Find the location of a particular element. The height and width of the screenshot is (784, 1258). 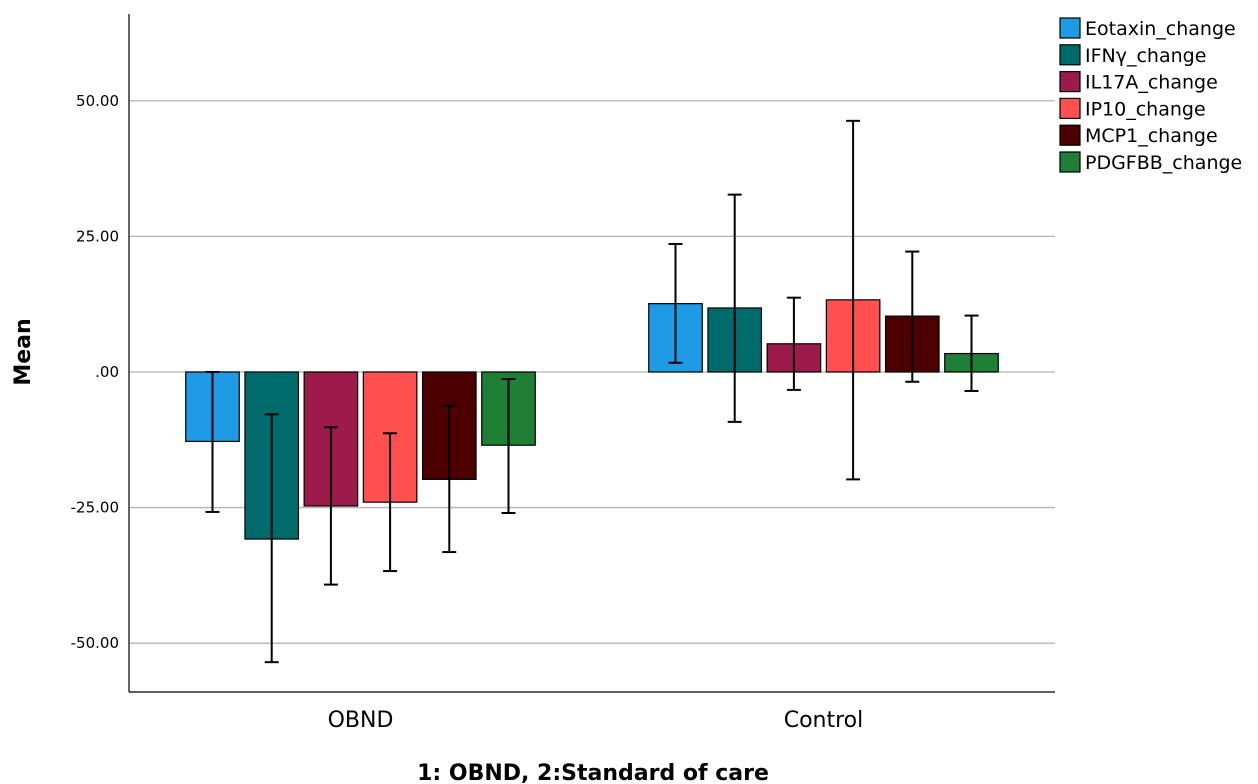

y-tick-labels: 50.00 25.00 .00 -25.00 -50.00 is located at coordinates (95, 372).